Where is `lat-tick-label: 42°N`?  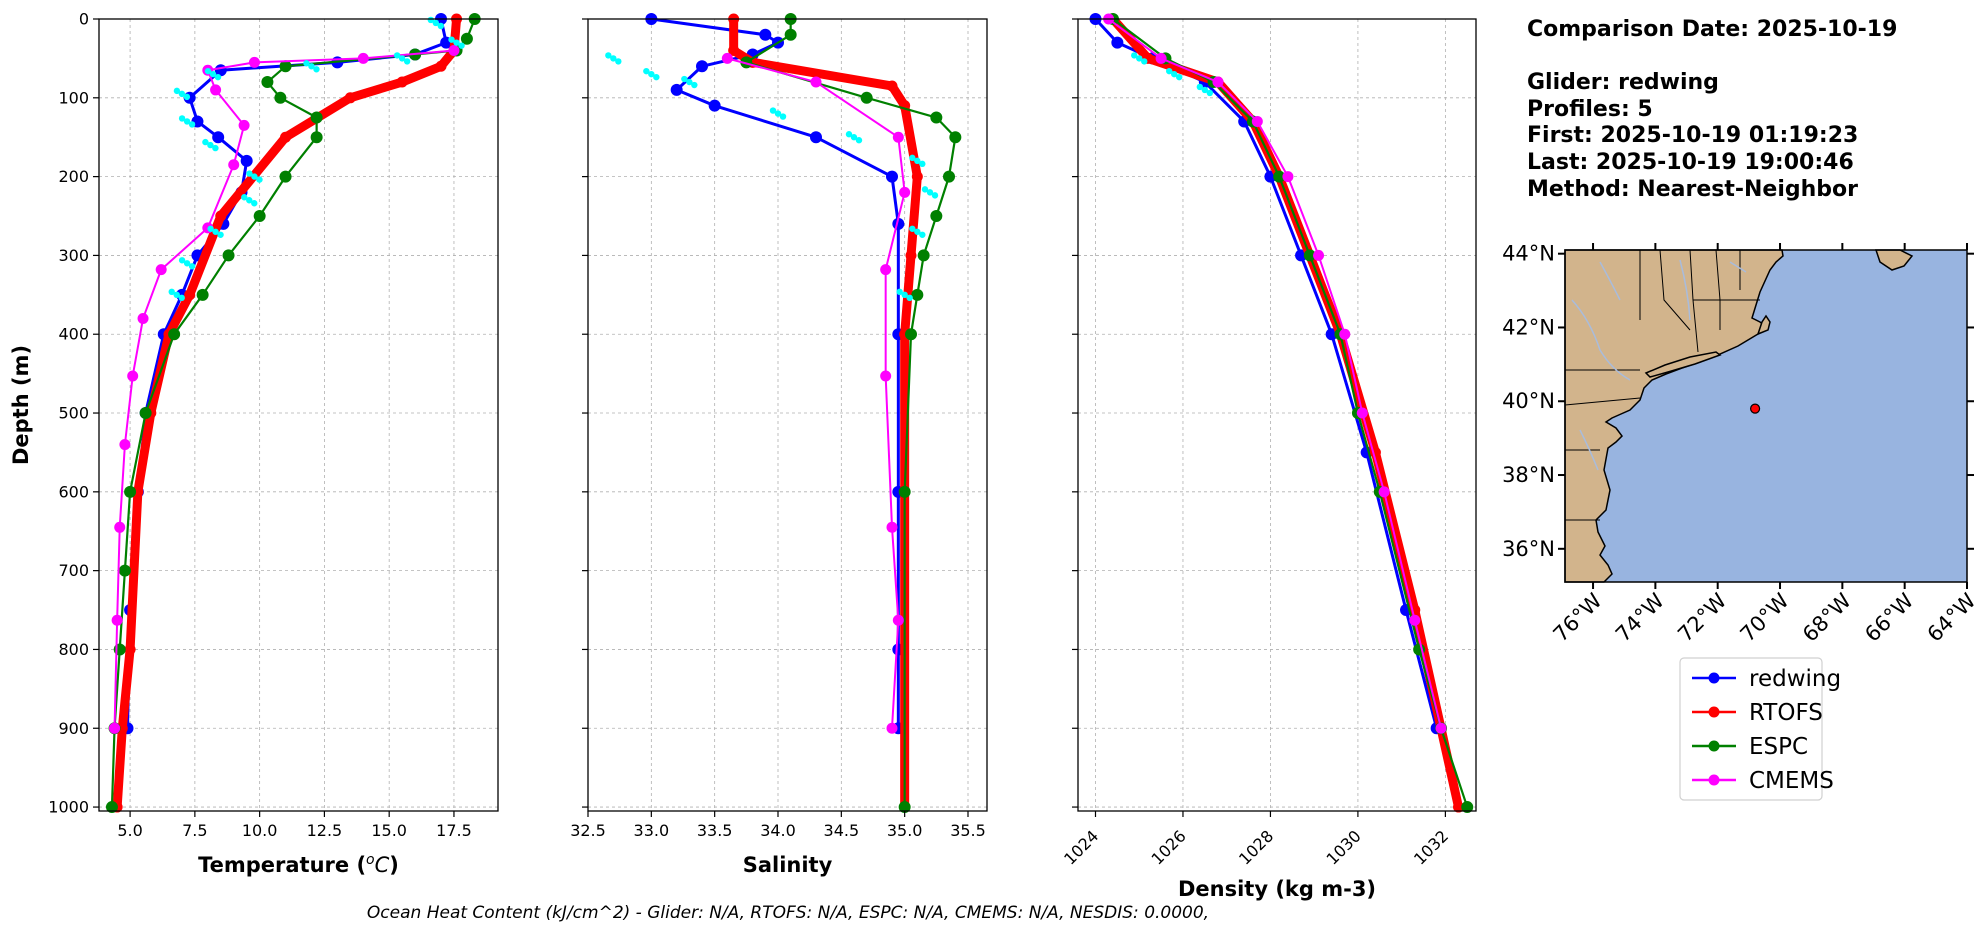
lat-tick-label: 42°N is located at coordinates (1528, 327).